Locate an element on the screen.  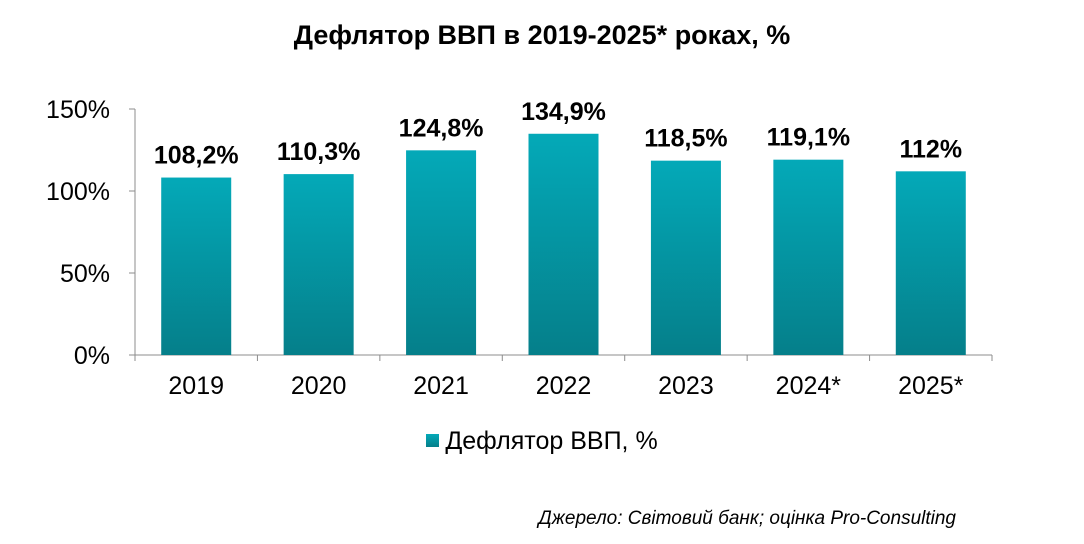
x-tick-label: 2023 is located at coordinates (686, 386).